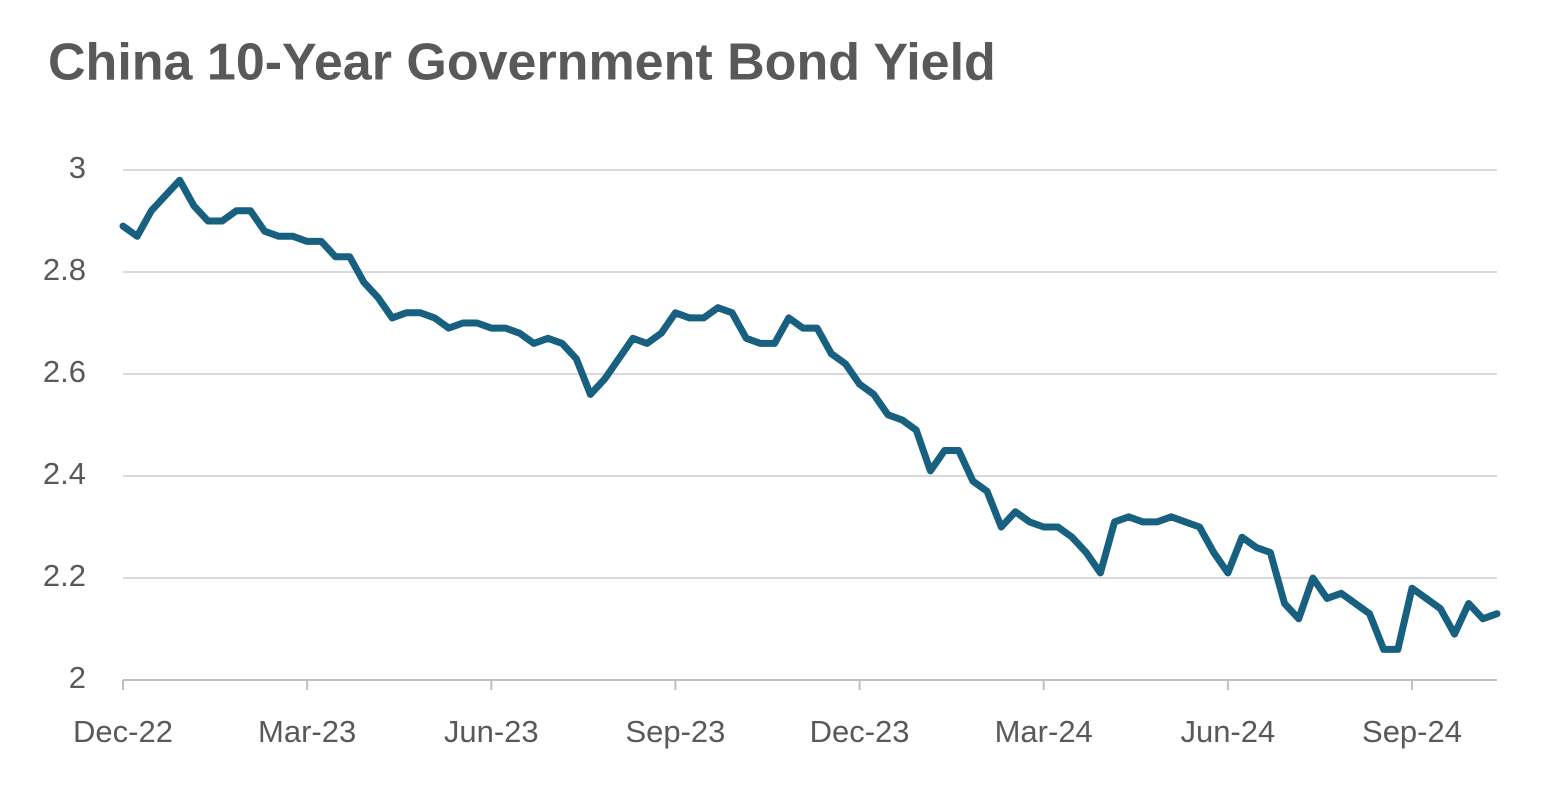  What do you see at coordinates (64, 473) in the screenshot?
I see `y-tick-label: 2.4` at bounding box center [64, 473].